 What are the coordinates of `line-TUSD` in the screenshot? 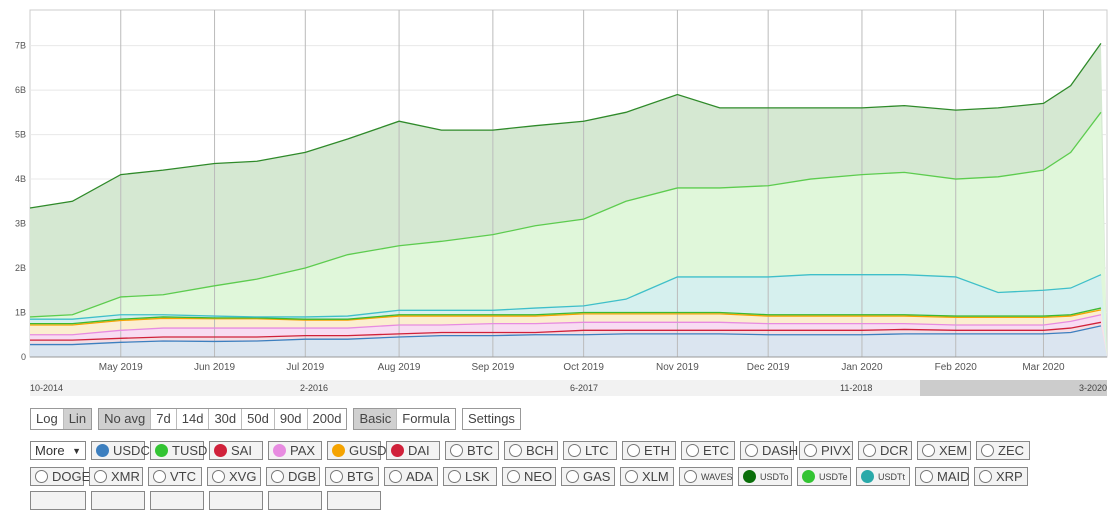 It's located at (566, 316).